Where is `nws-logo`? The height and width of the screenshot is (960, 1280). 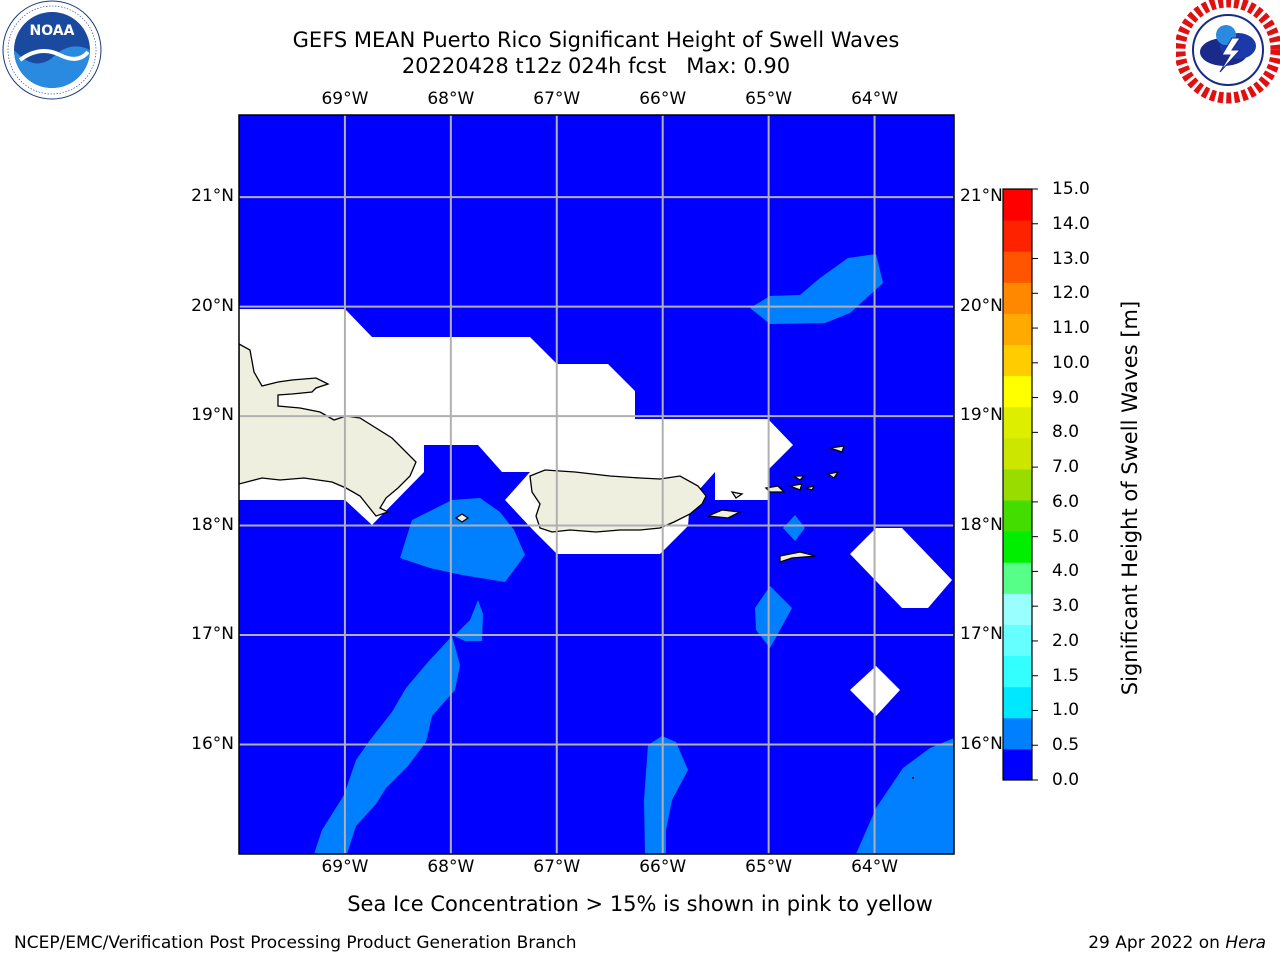
nws-logo is located at coordinates (1228, 52).